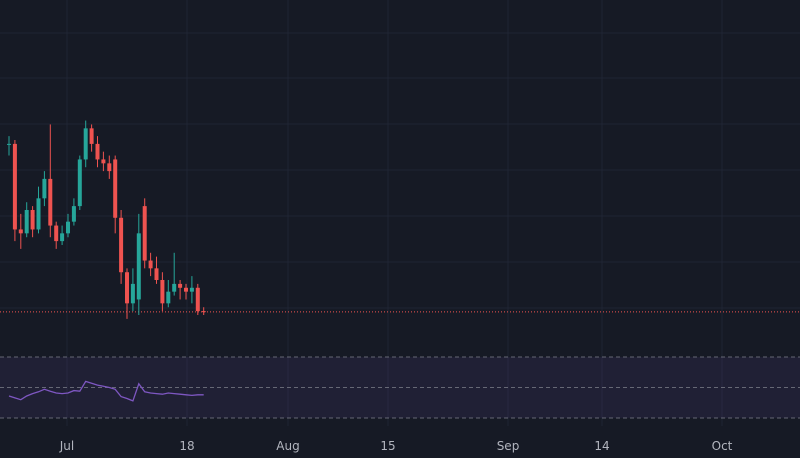 Image resolution: width=800 pixels, height=458 pixels. Describe the element at coordinates (106, 219) in the screenshot. I see `candles` at that location.